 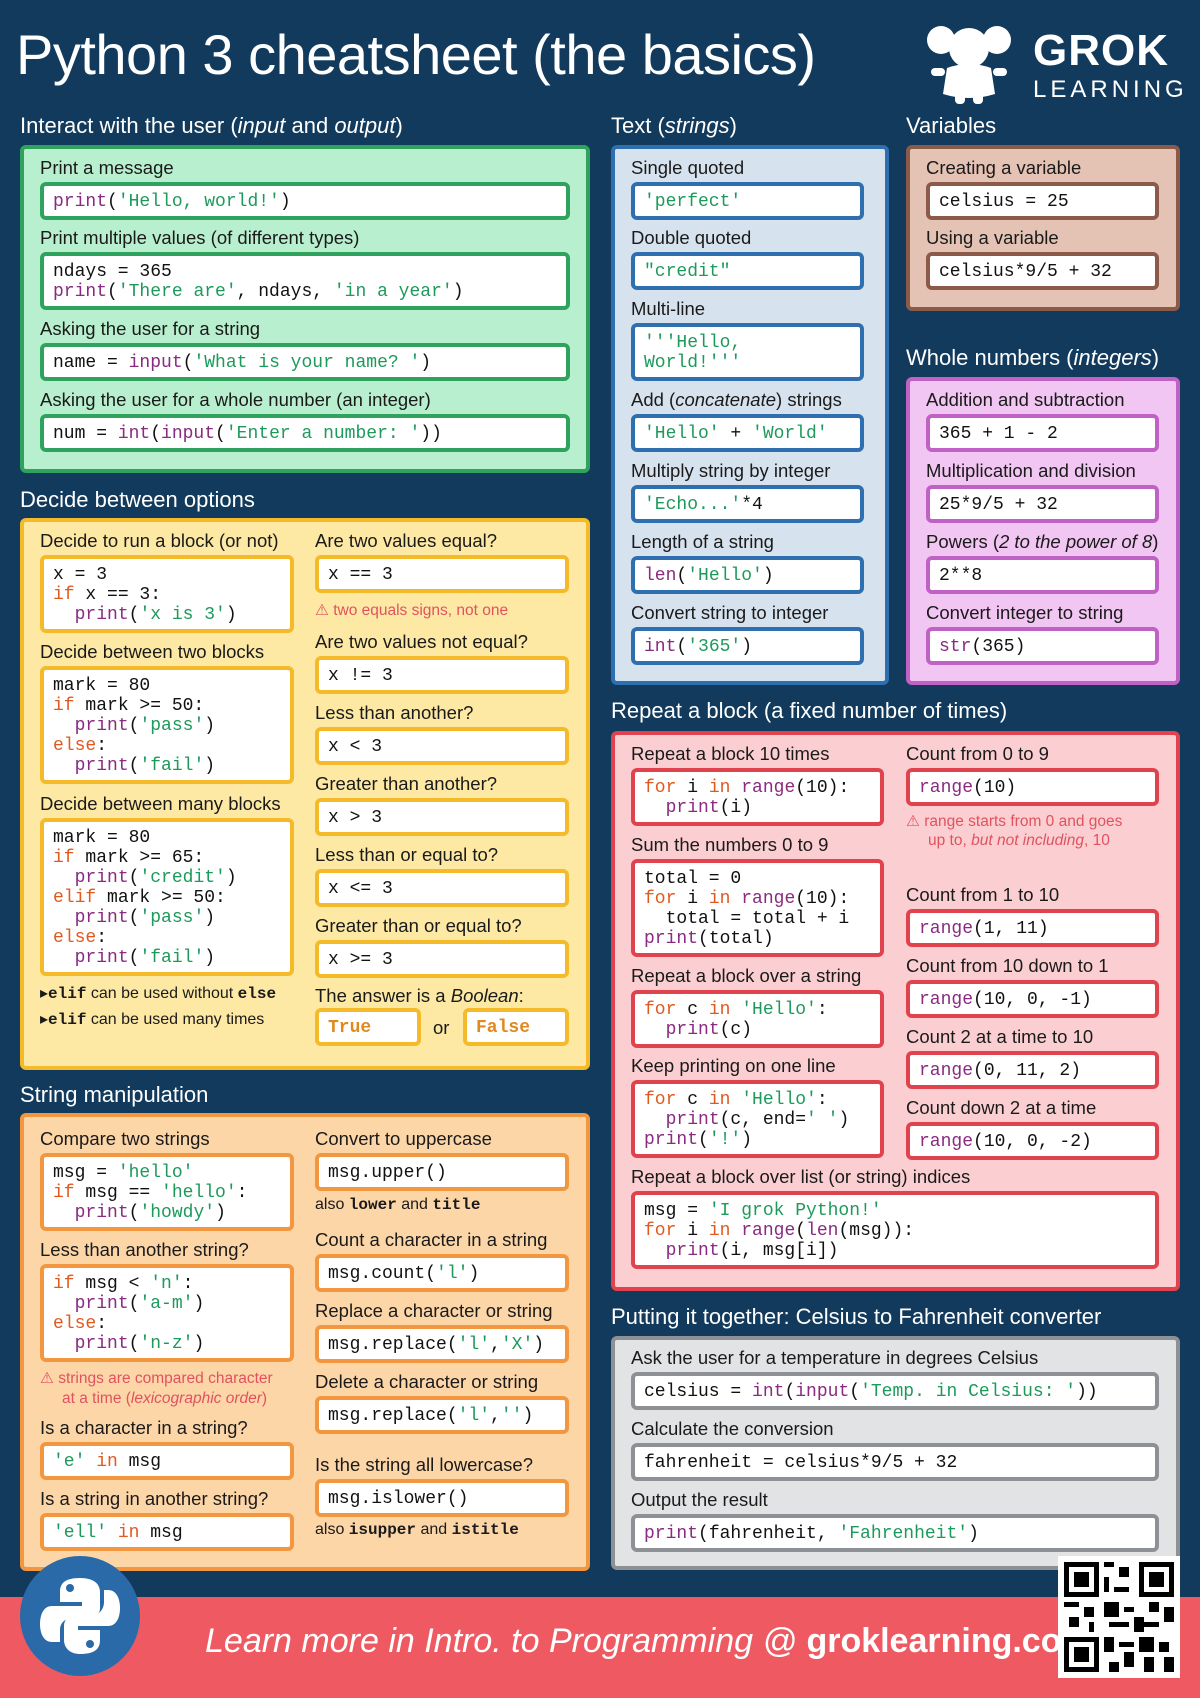 I want to click on code-less-equal: x <= 3, so click(x=442, y=888).